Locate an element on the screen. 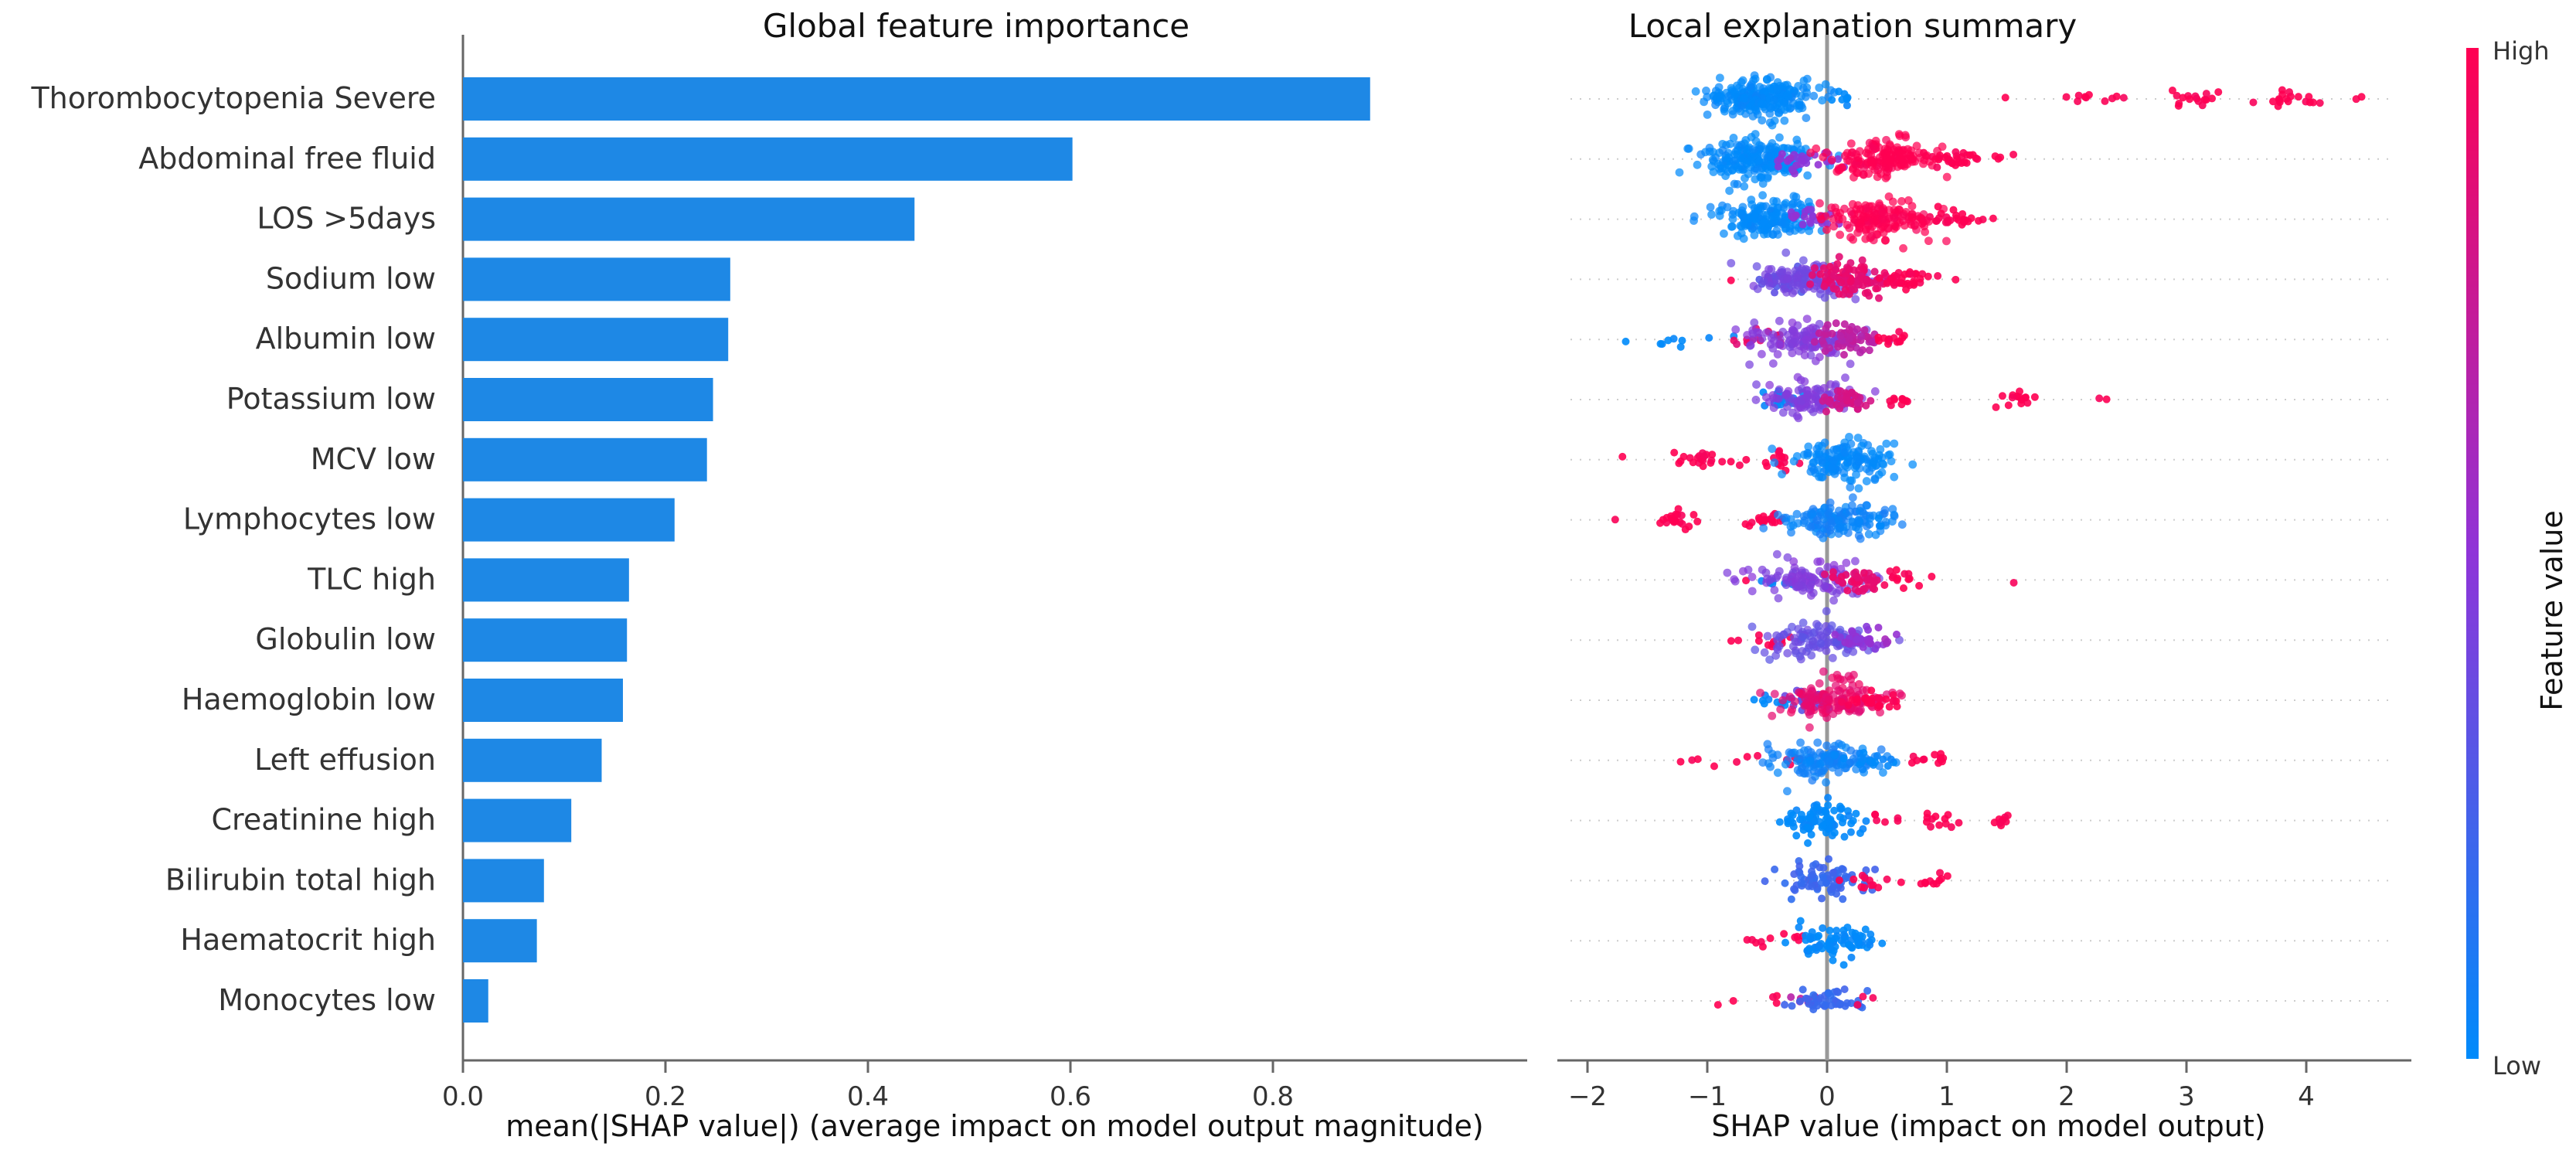  feature-label-haematocrit-high: Haematocrit high is located at coordinates (308, 940).